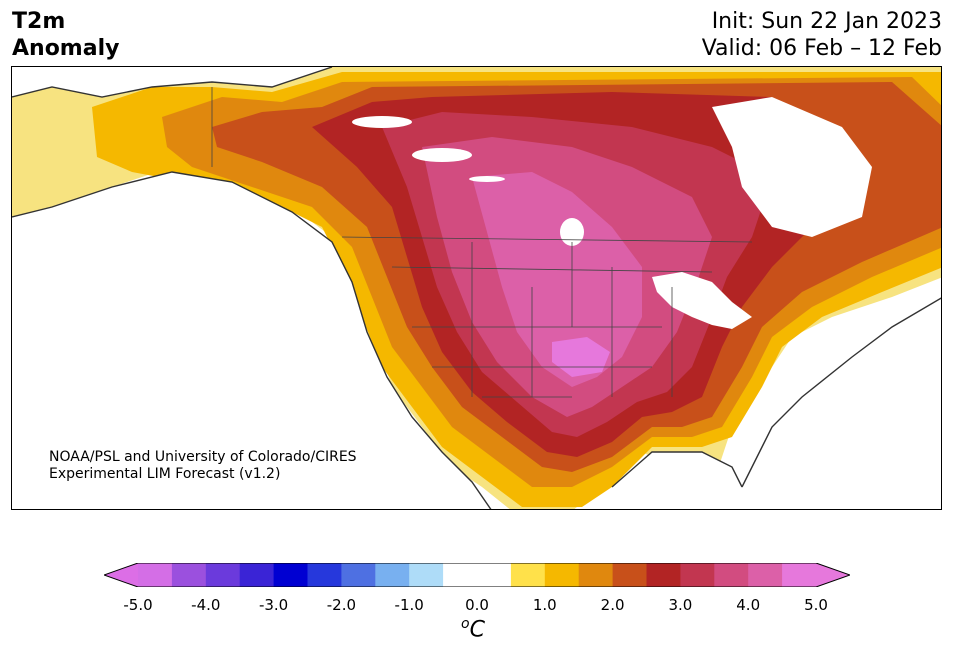  What do you see at coordinates (273, 605) in the screenshot?
I see `colorbar-tick-label: -3.0` at bounding box center [273, 605].